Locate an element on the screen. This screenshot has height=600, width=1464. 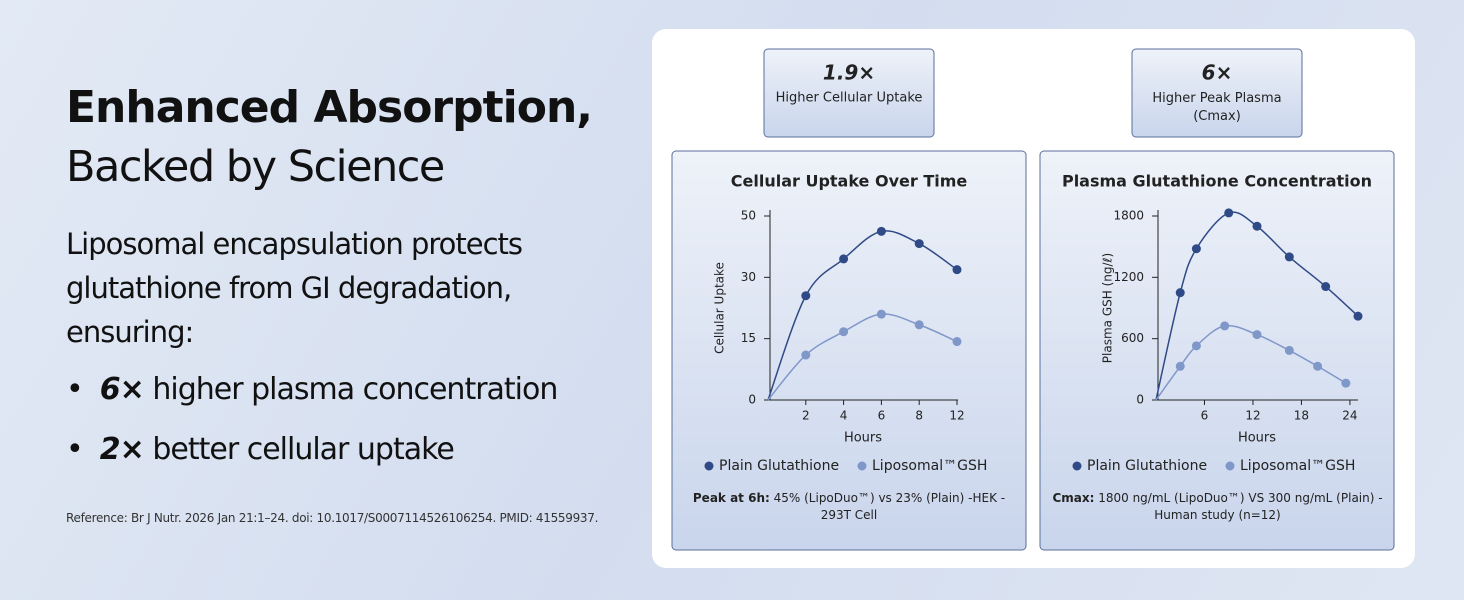
x-tick-label: 4 is located at coordinates (844, 416).